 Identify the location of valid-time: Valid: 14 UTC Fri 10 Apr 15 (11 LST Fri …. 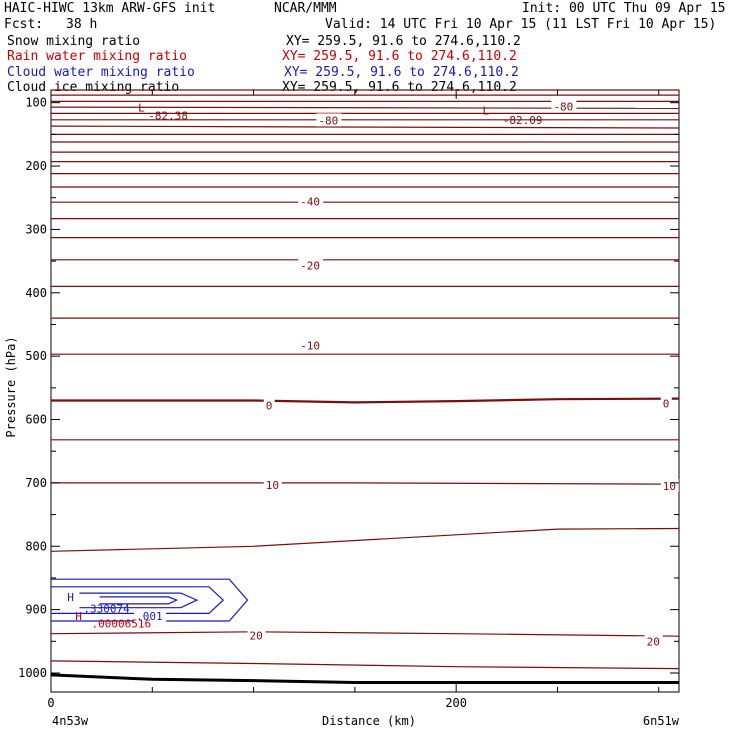
(521, 24).